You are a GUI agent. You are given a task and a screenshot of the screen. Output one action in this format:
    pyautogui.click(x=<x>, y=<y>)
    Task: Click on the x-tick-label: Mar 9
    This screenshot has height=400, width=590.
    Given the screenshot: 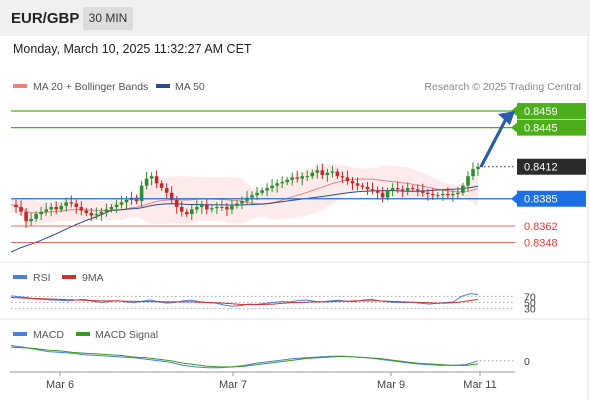 What is the action you would take?
    pyautogui.click(x=391, y=385)
    